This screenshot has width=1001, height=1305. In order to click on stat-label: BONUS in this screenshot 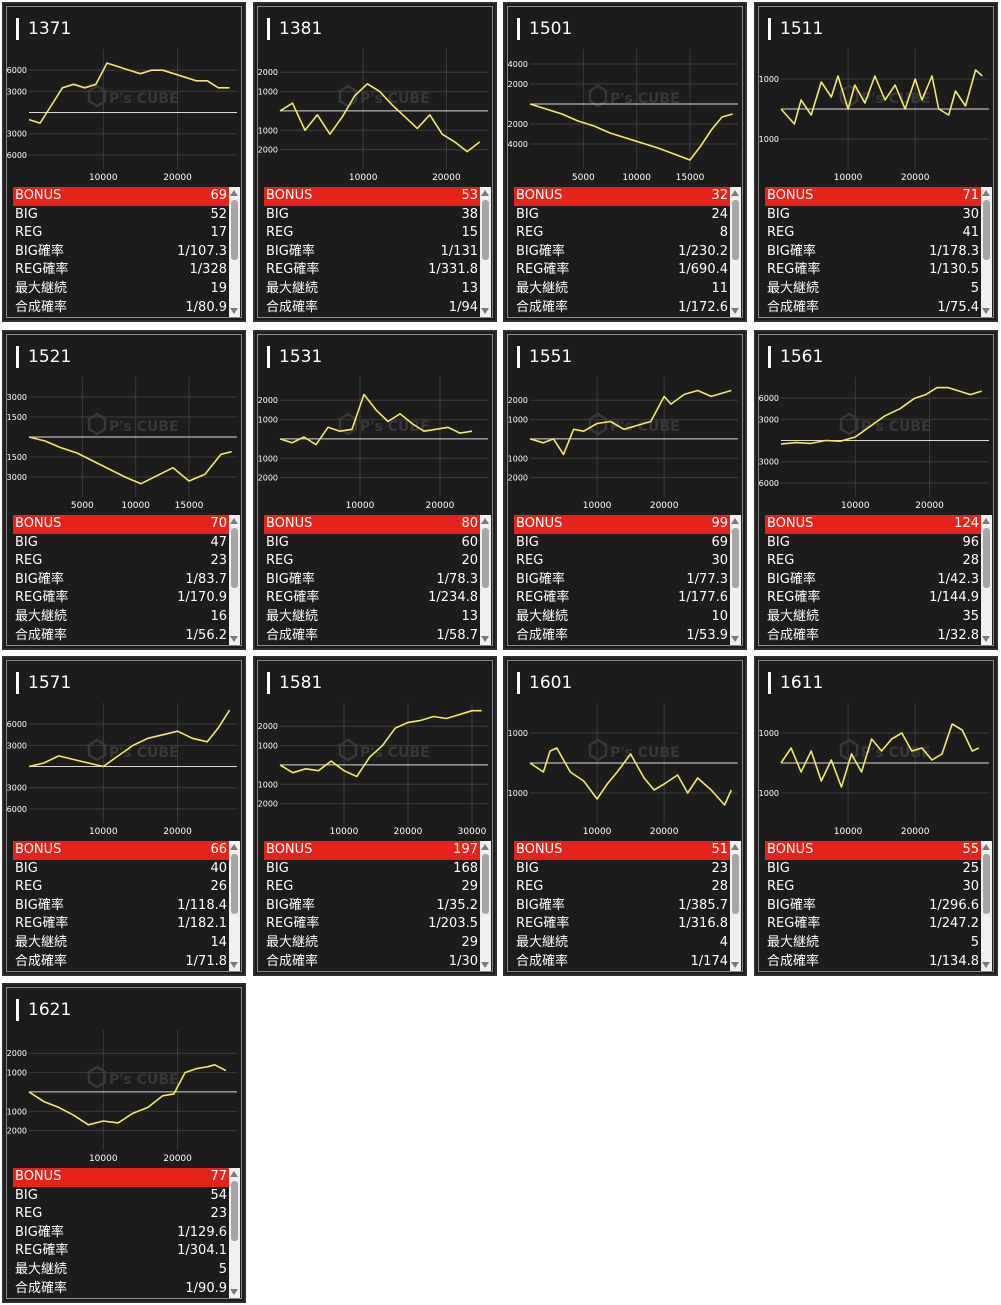, I will do `click(289, 195)`.